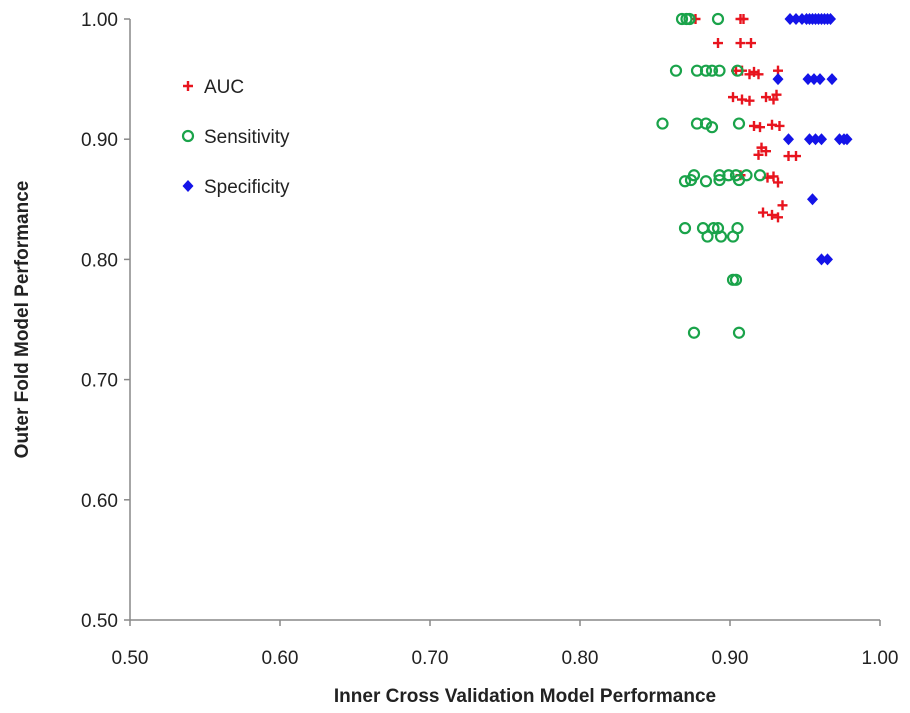  I want to click on x-tick-label: 0.70, so click(430, 658).